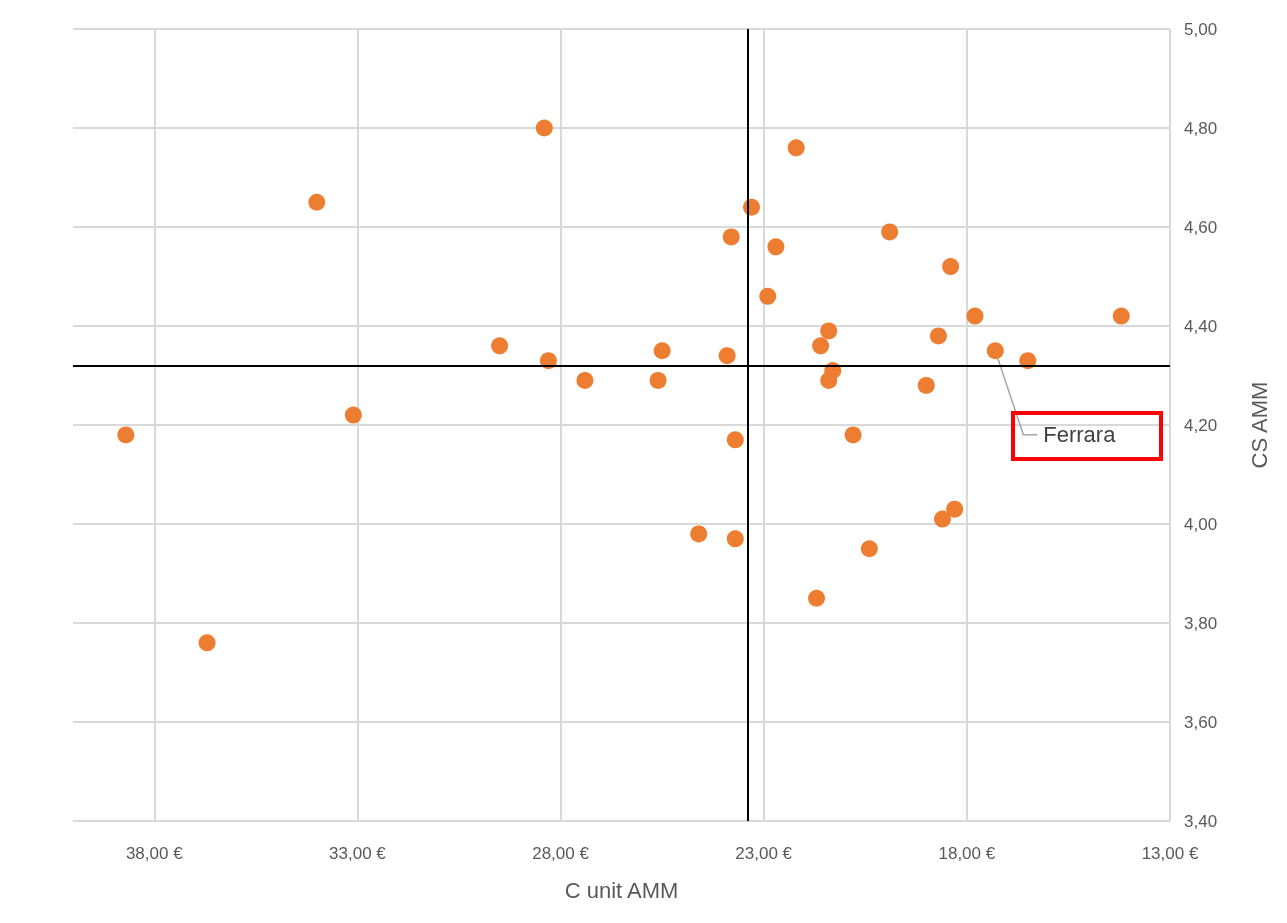 The image size is (1287, 923). I want to click on y-tick-label: 3,40, so click(1201, 821).